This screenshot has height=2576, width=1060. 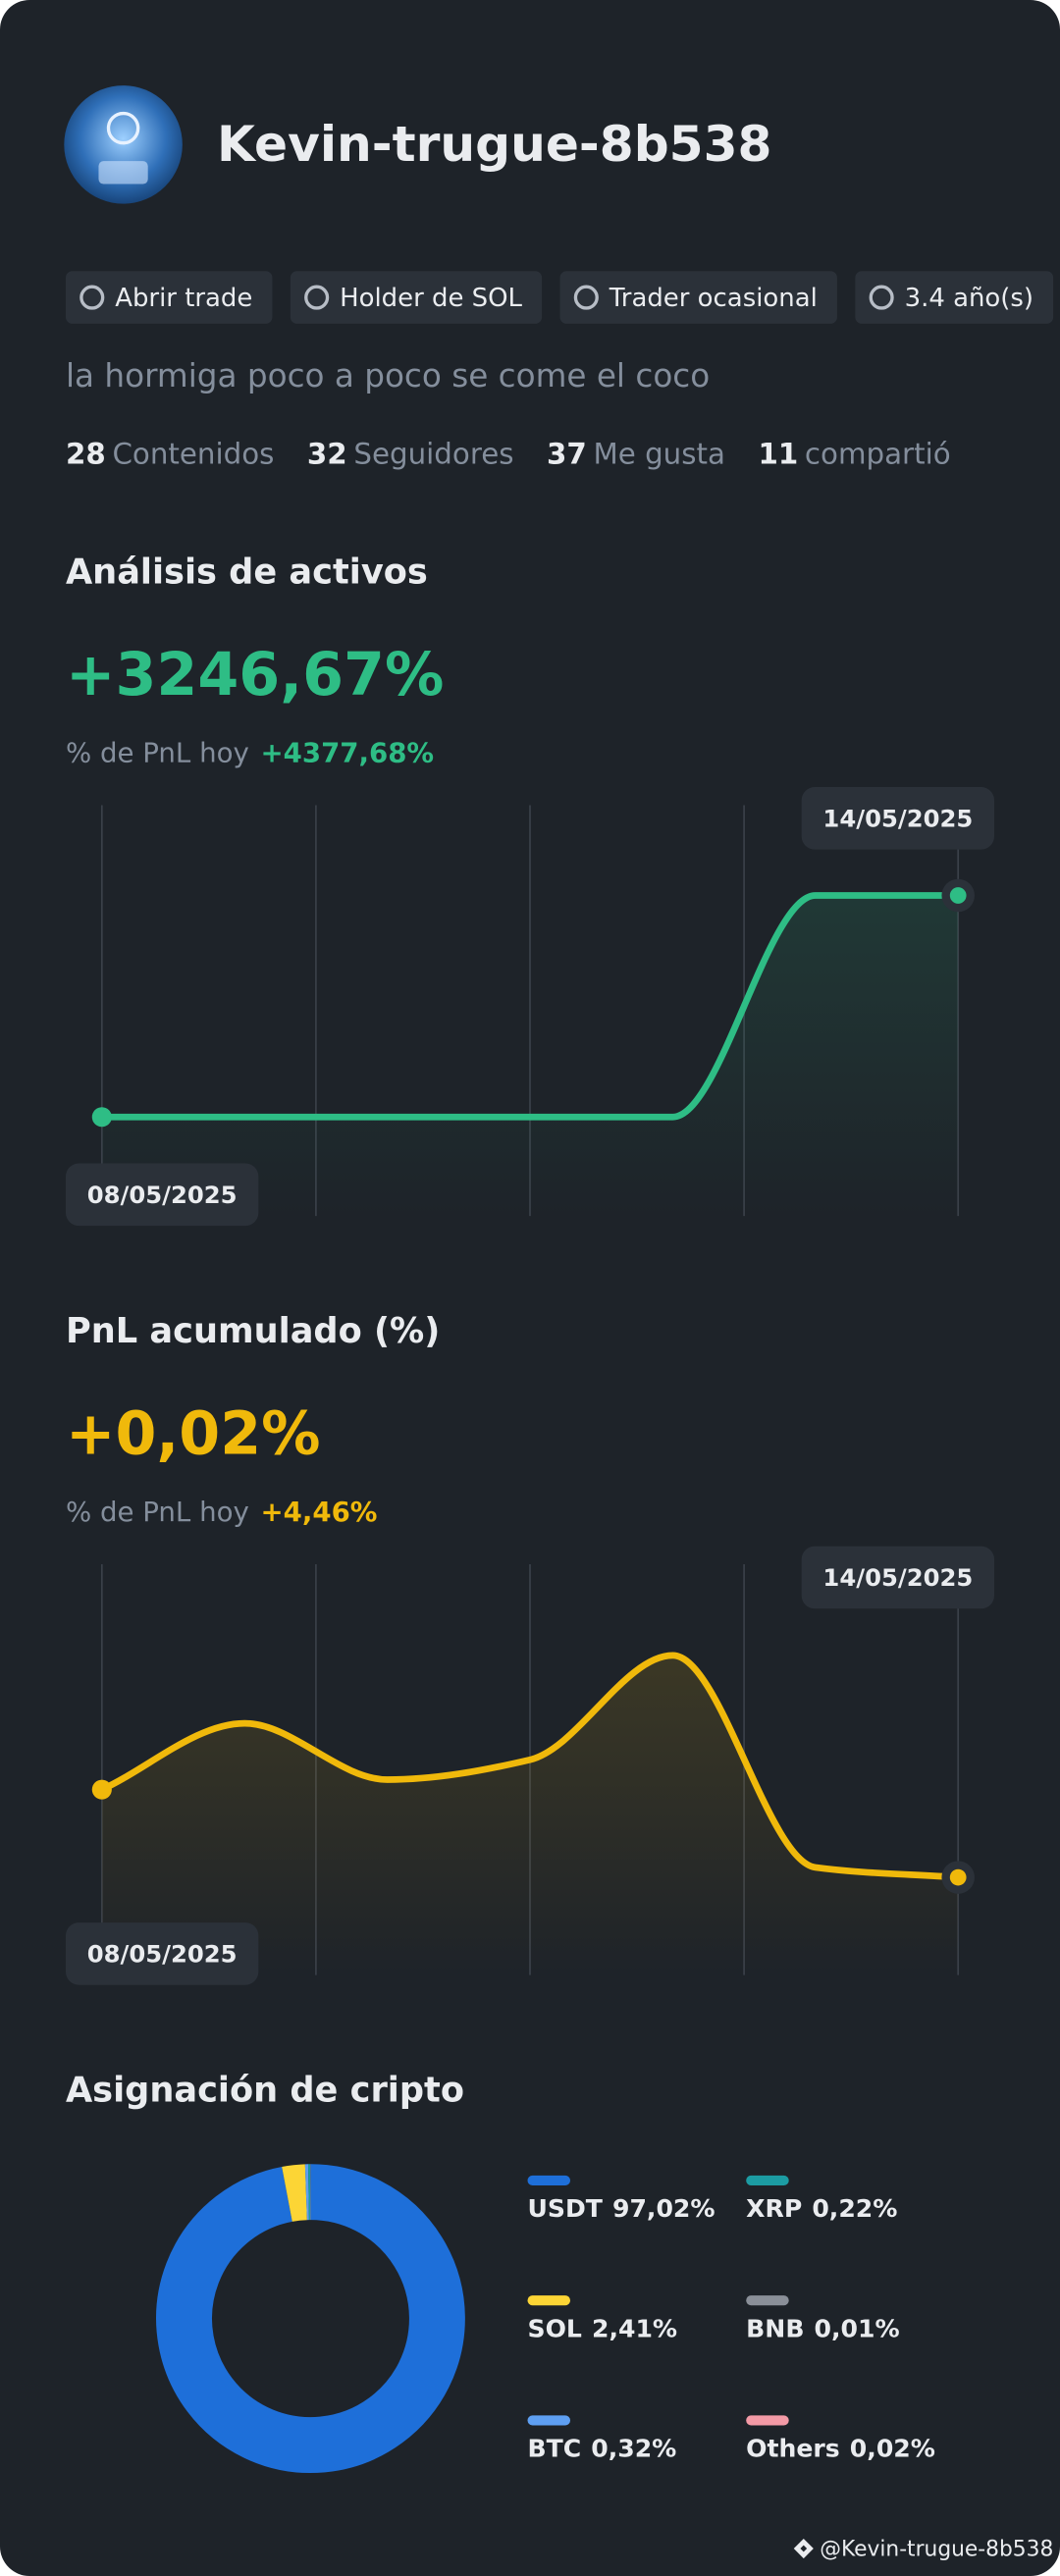 What do you see at coordinates (567, 453) in the screenshot?
I see `stat-value: 37` at bounding box center [567, 453].